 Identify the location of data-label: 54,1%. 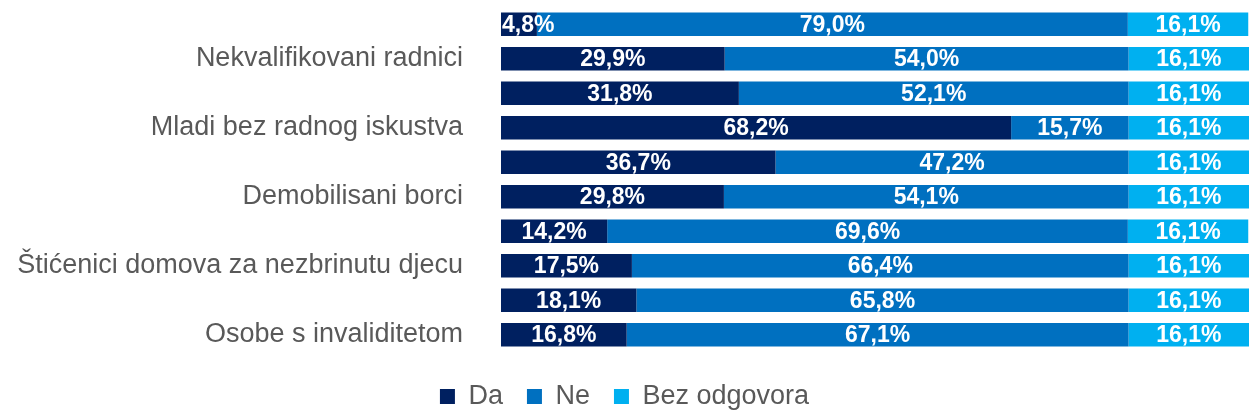
(926, 196).